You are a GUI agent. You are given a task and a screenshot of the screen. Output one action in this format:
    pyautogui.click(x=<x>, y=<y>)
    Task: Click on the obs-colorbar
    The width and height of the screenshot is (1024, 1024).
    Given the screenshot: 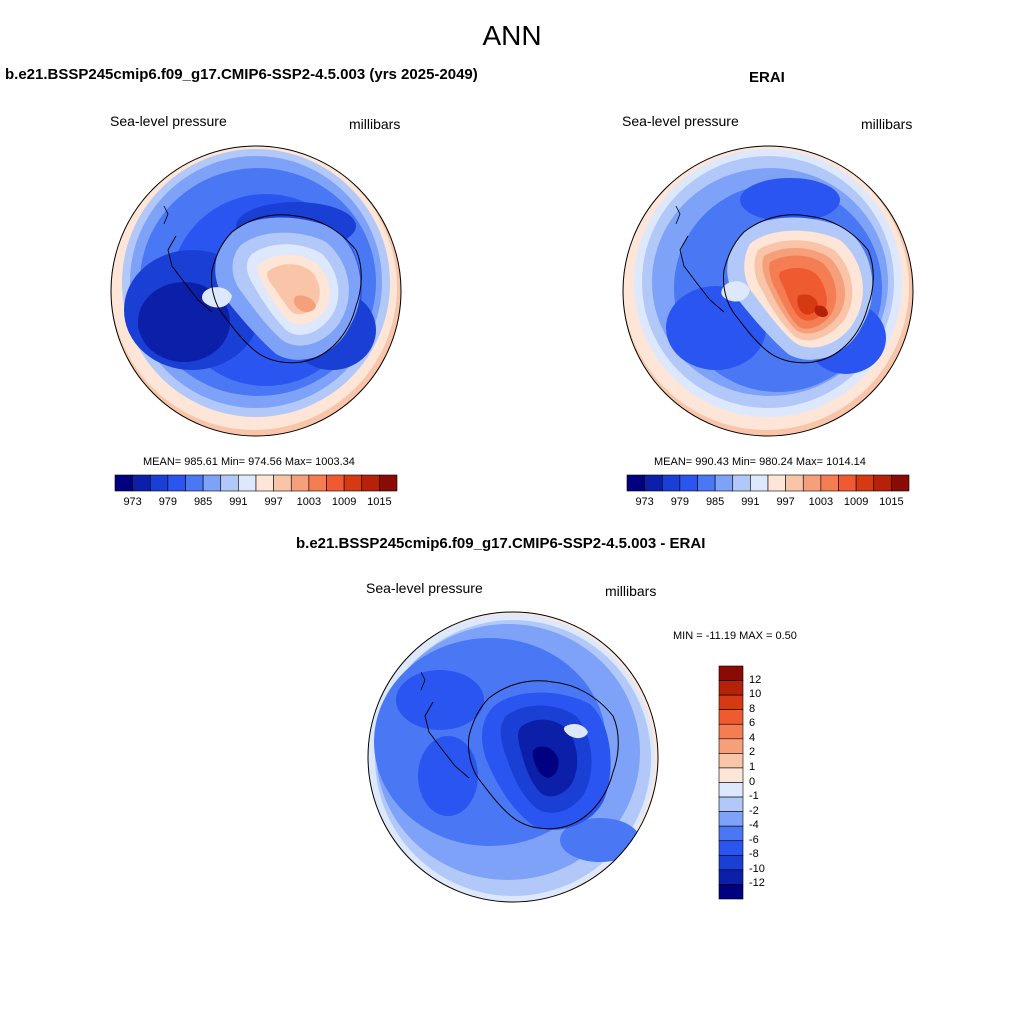 What is the action you would take?
    pyautogui.click(x=768, y=483)
    